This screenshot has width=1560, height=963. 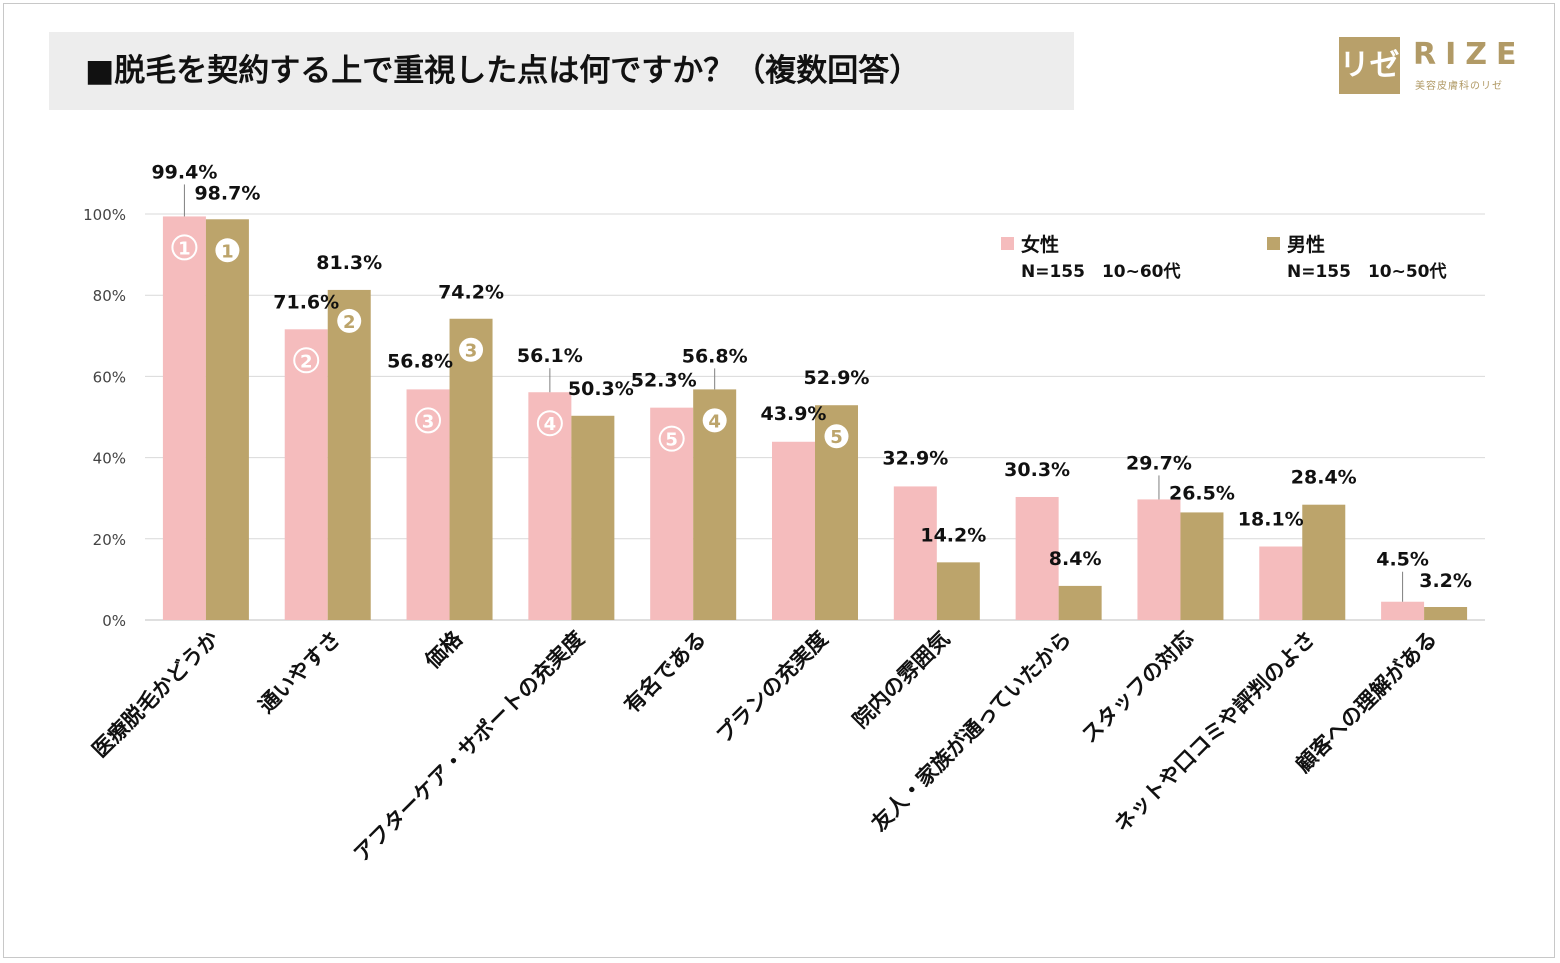 I want to click on rank-badge-male: 3, so click(x=471, y=349).